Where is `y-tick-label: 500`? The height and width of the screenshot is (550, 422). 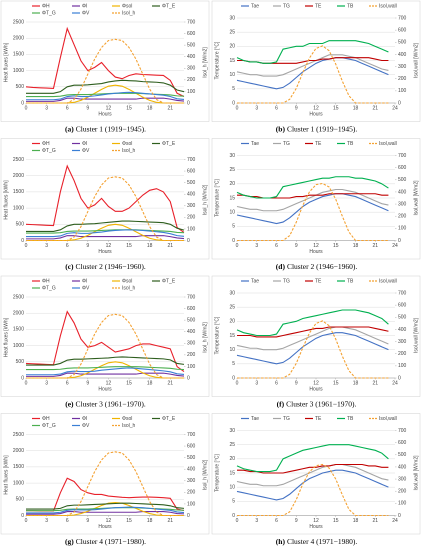 y-tick-label: 500 is located at coordinates (20, 500).